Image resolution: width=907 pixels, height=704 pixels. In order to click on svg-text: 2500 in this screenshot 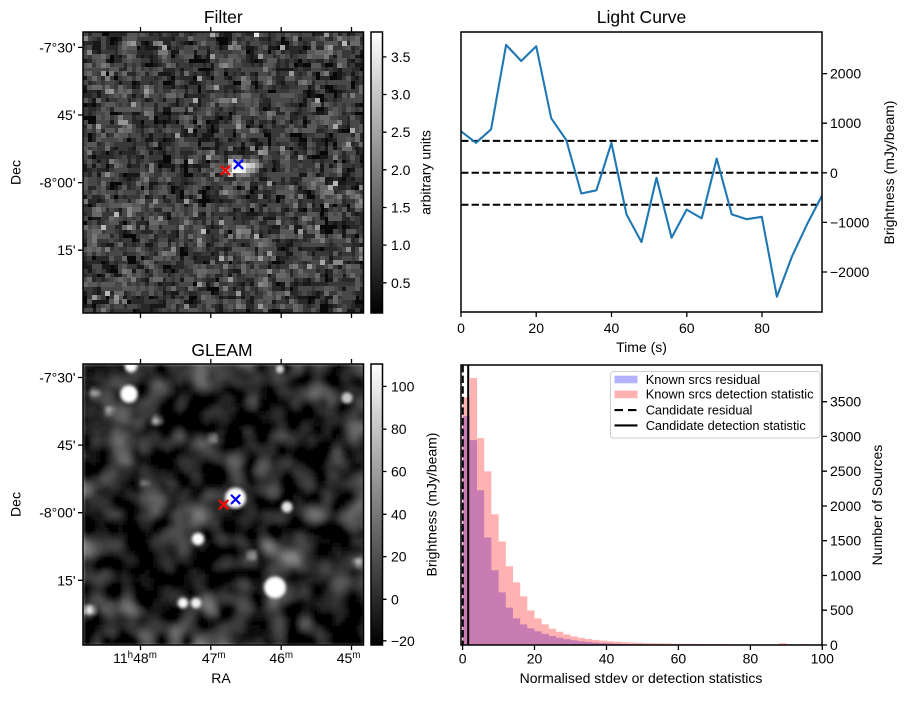, I will do `click(845, 471)`.